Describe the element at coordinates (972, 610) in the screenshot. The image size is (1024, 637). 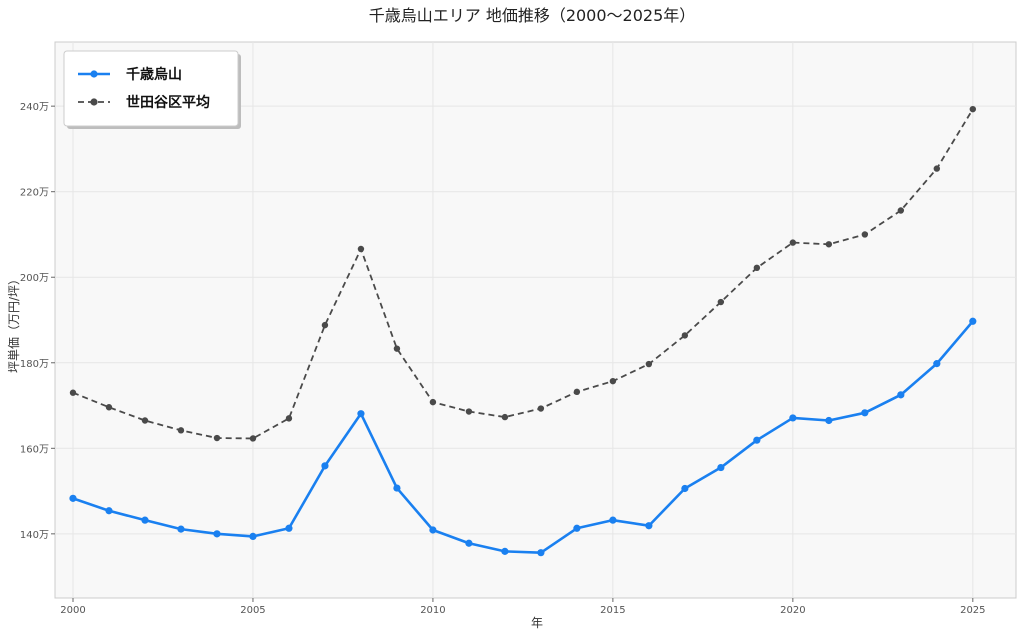
I see `x-tick-label: 2025` at that location.